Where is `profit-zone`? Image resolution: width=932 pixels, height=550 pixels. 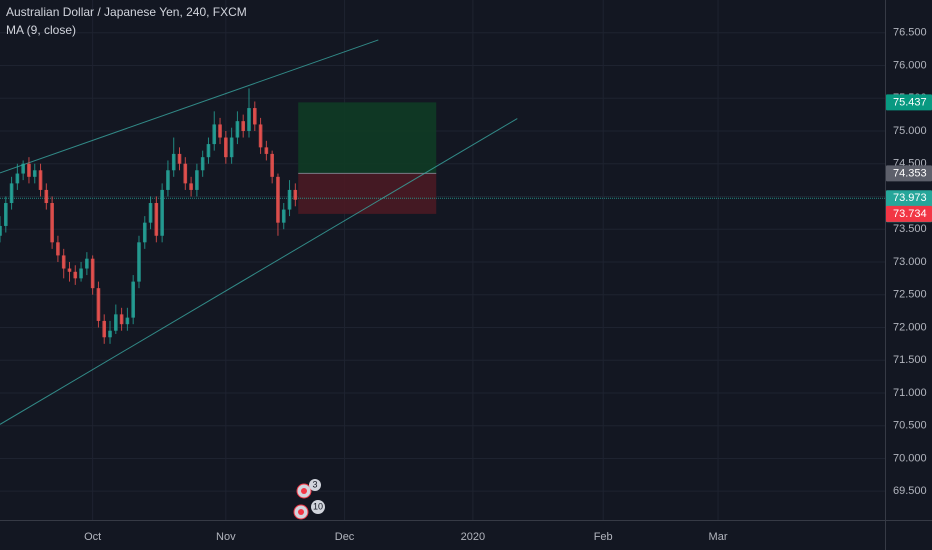 profit-zone is located at coordinates (367, 138).